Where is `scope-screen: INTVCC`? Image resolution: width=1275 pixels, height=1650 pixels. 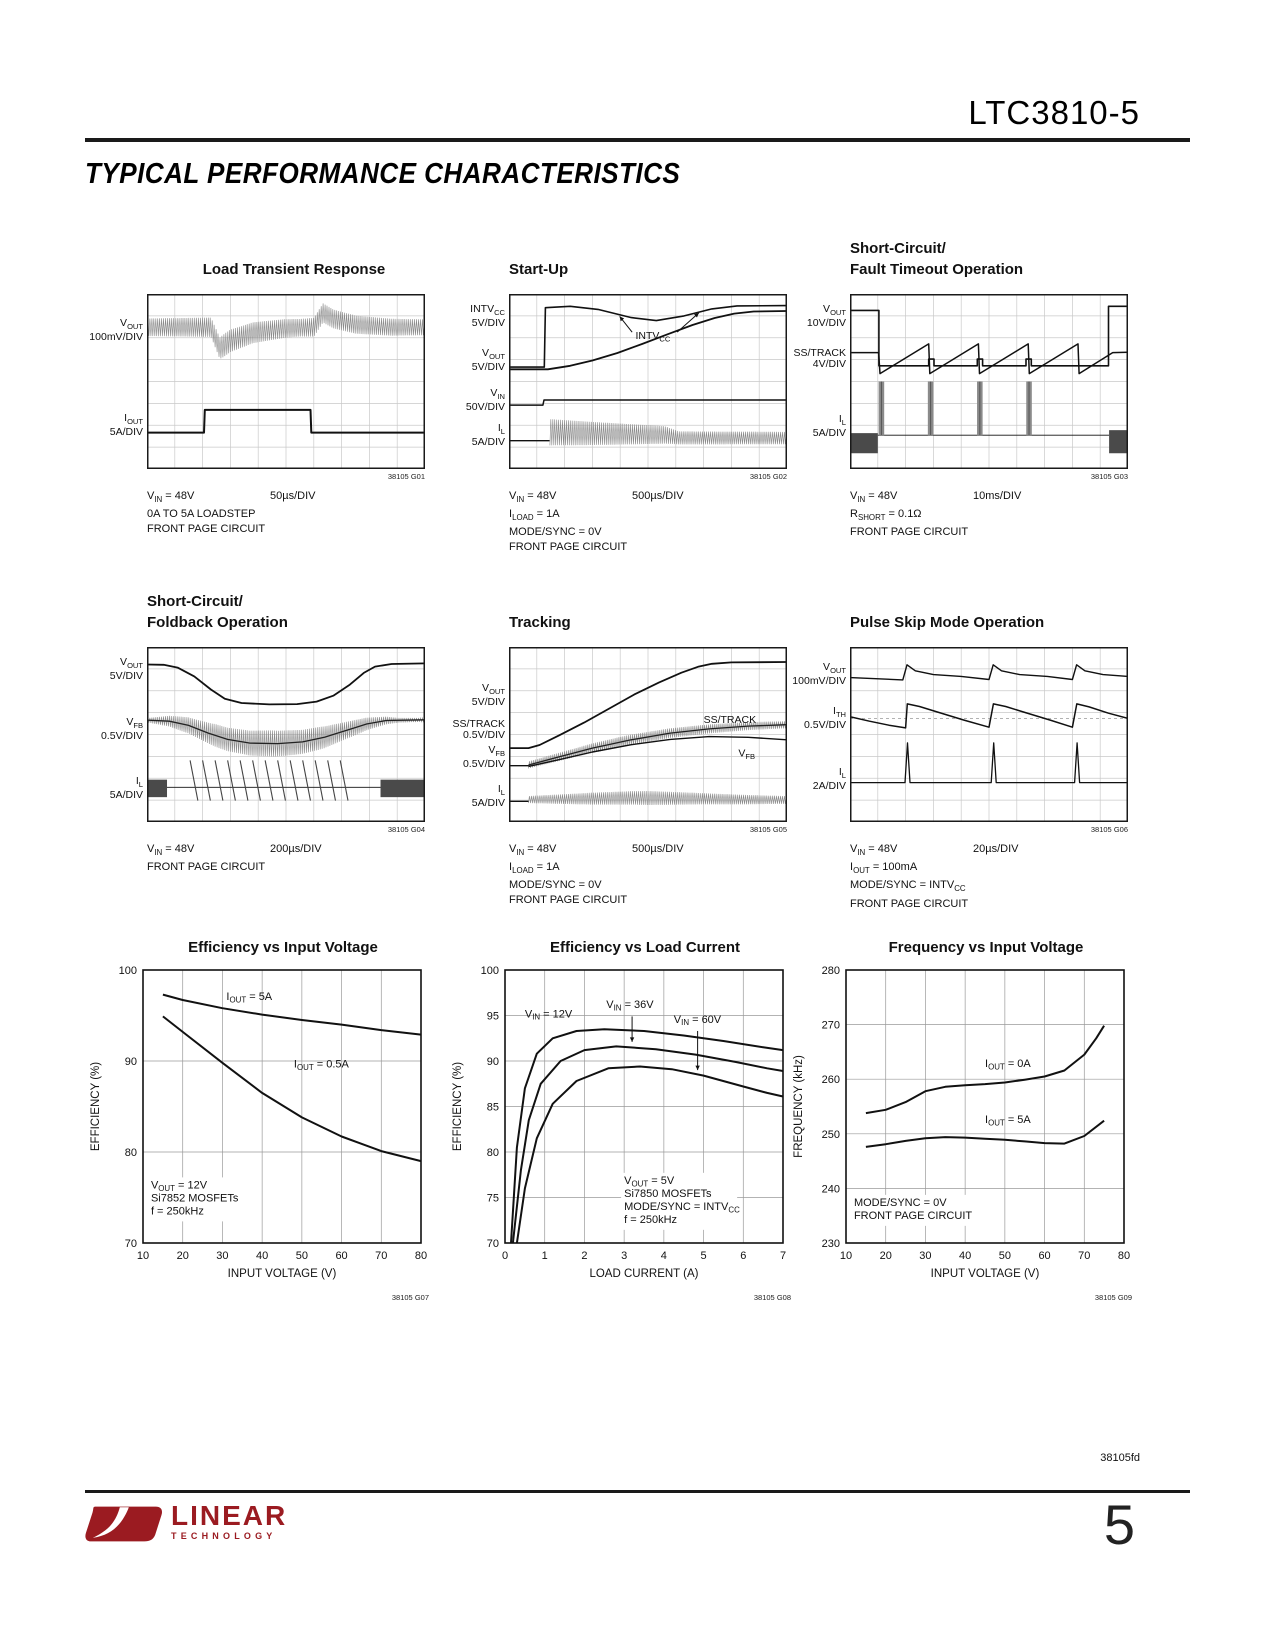 scope-screen: INTVCC is located at coordinates (648, 381).